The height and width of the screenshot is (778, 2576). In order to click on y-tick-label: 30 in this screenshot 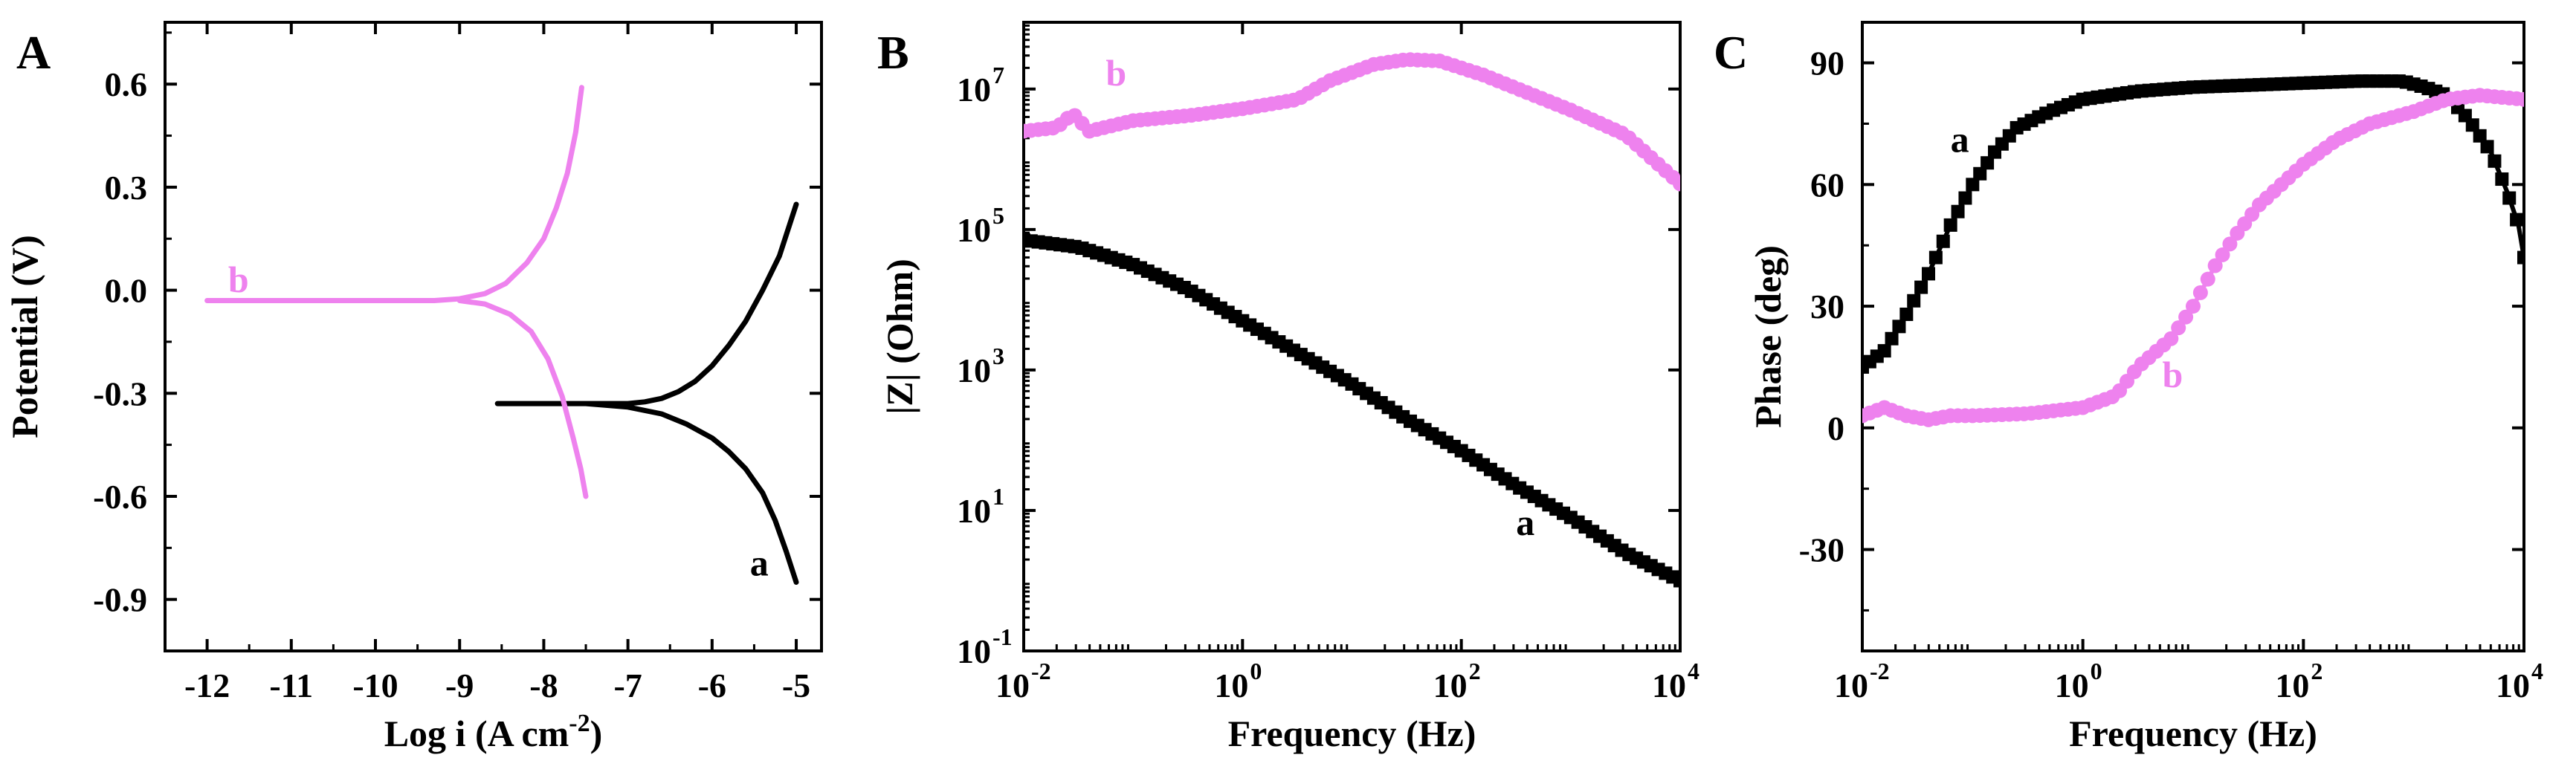, I will do `click(1827, 306)`.